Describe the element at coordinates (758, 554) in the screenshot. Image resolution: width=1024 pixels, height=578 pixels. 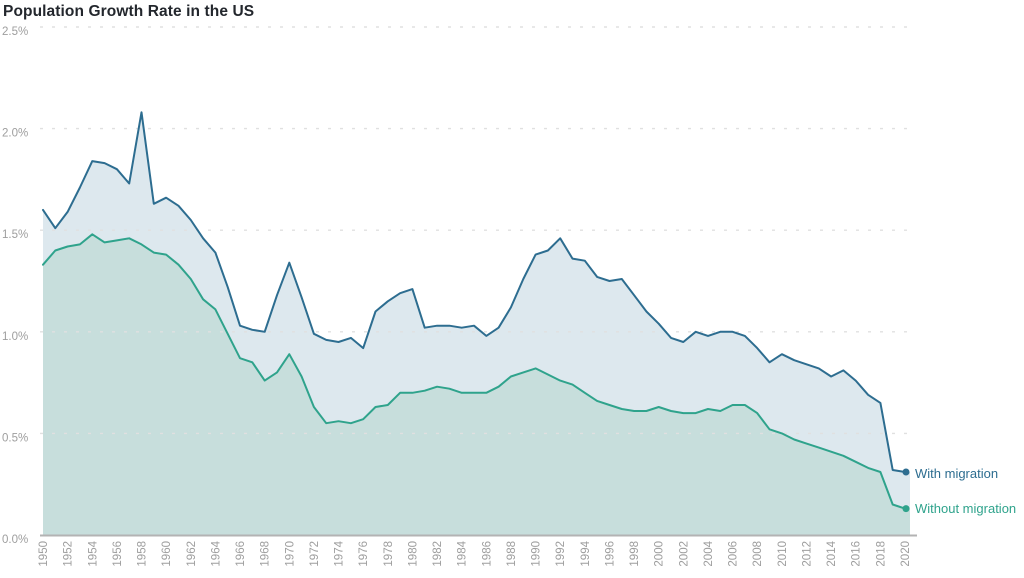
I see `x-tick-label: 2008` at that location.